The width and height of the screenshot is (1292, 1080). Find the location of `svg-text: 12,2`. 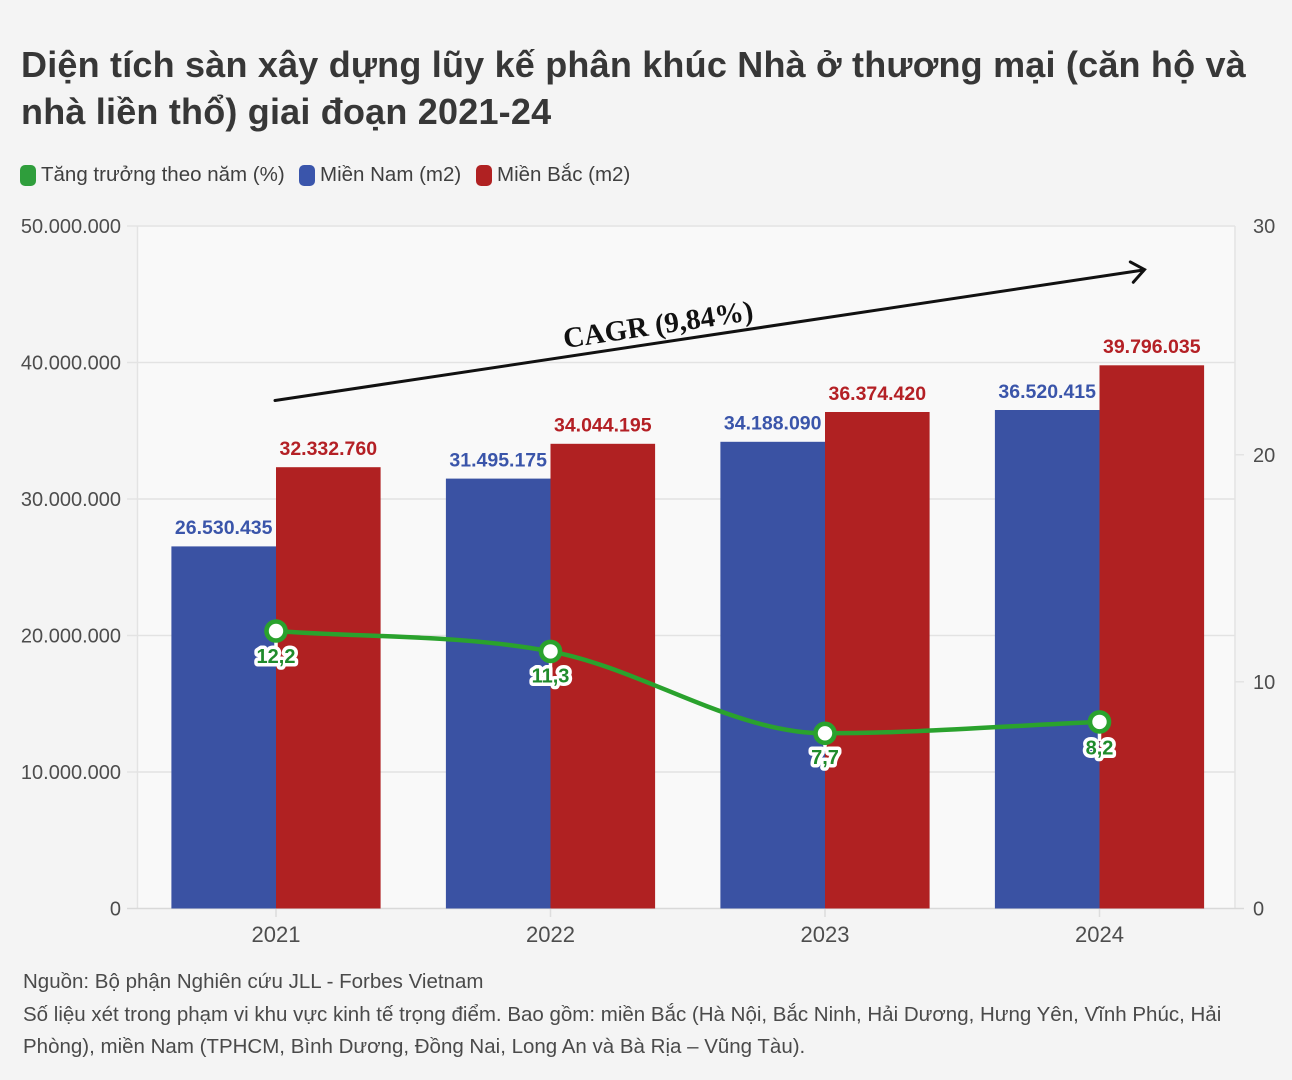

svg-text: 12,2 is located at coordinates (276, 657).